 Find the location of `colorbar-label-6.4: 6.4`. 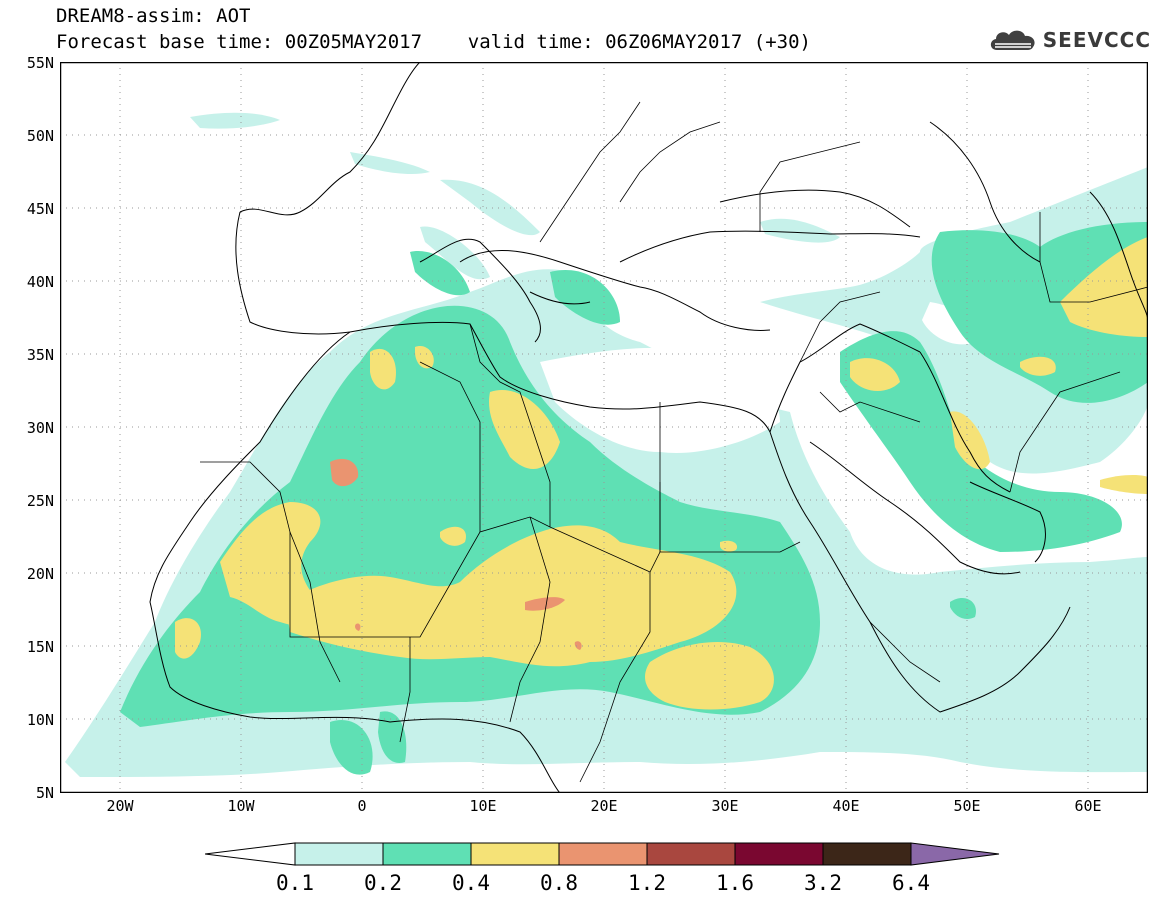

colorbar-label-6.4: 6.4 is located at coordinates (911, 883).